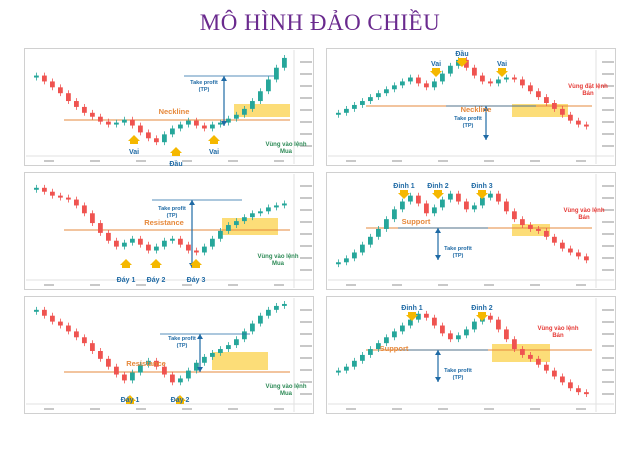 The height and width of the screenshot is (453, 640). What do you see at coordinates (278, 264) in the screenshot?
I see `zone-label-sub: Mua` at bounding box center [278, 264].